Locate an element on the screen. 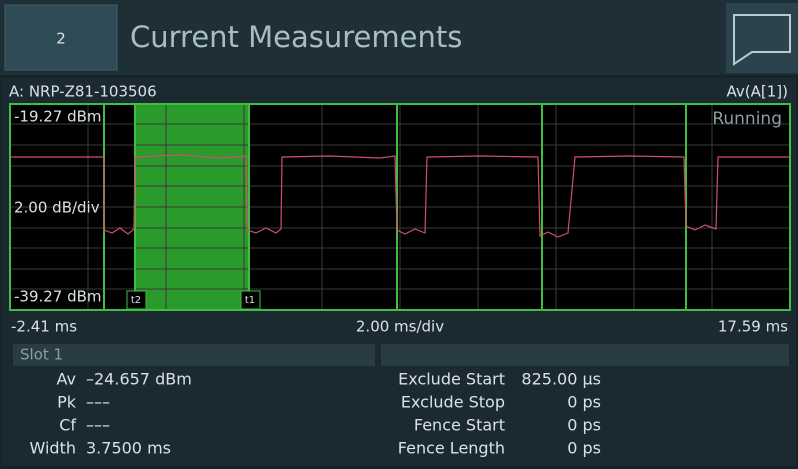 The width and height of the screenshot is (798, 469). param-label: Exclude Stop is located at coordinates (453, 402).